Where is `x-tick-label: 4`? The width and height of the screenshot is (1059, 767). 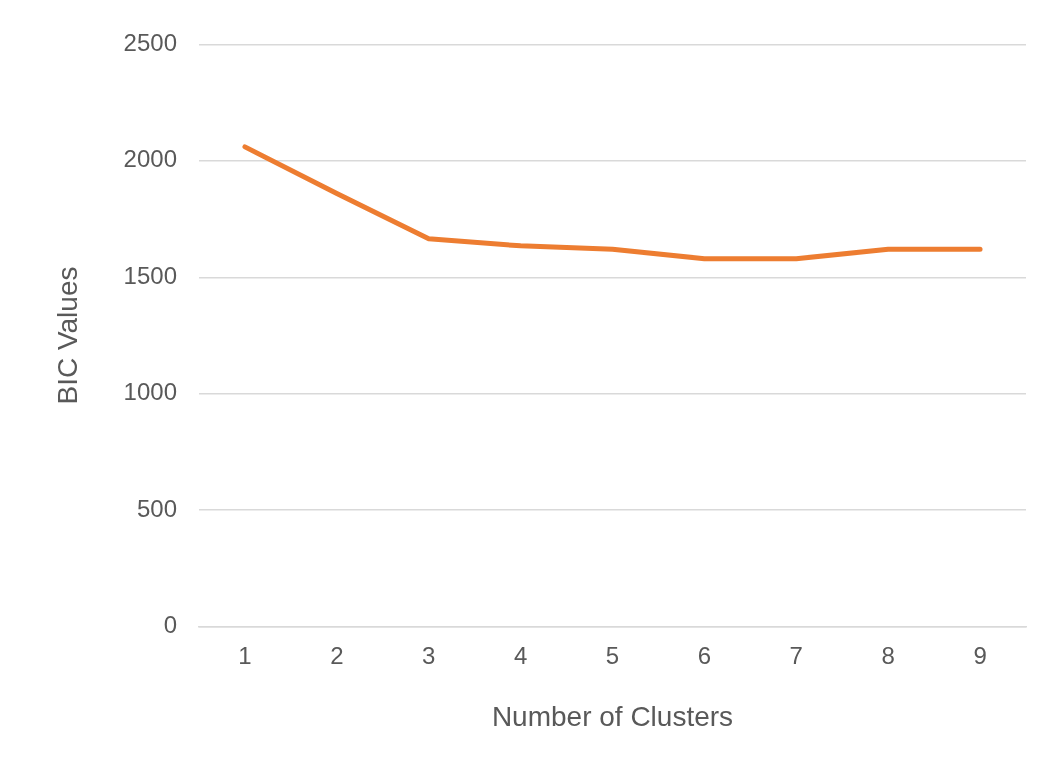
x-tick-label: 4 is located at coordinates (520, 655).